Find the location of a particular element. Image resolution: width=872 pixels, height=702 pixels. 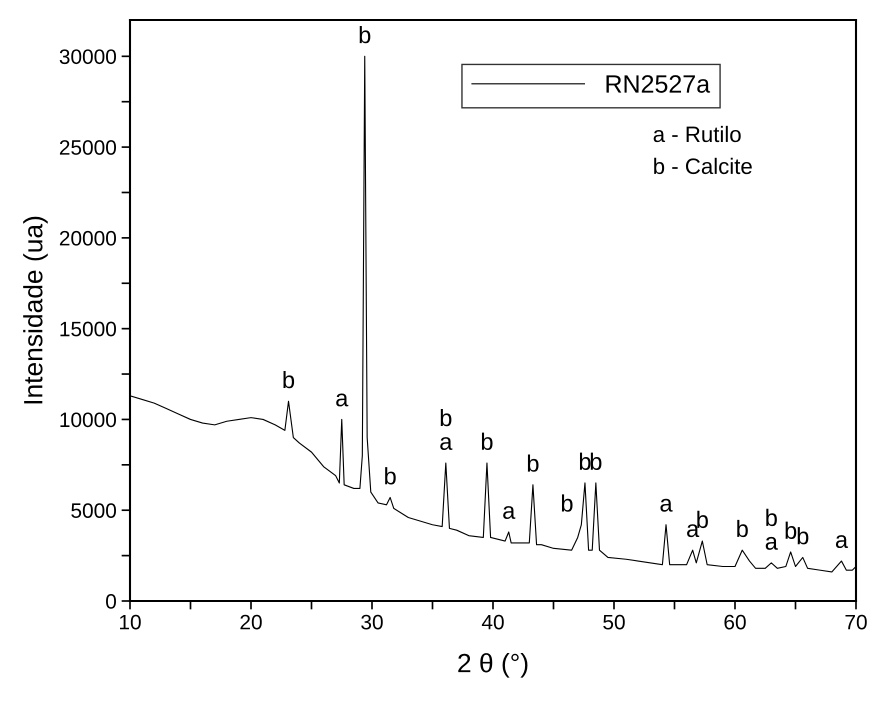

y-tick-label: 15000 is located at coordinates (88, 329).